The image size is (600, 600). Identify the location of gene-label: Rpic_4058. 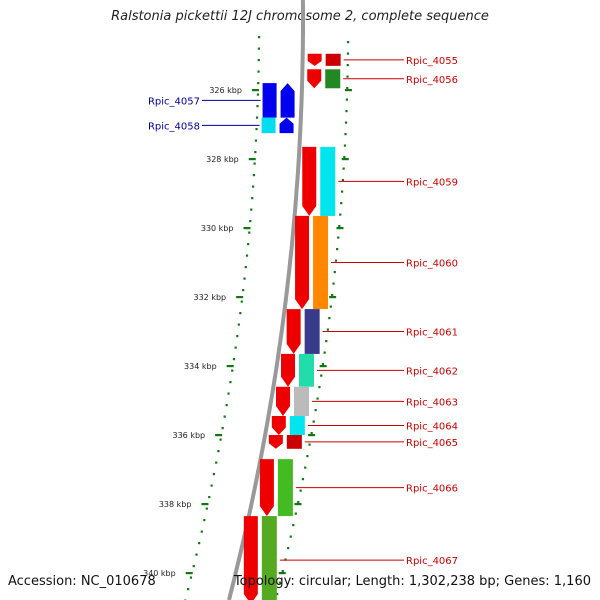
(174, 126).